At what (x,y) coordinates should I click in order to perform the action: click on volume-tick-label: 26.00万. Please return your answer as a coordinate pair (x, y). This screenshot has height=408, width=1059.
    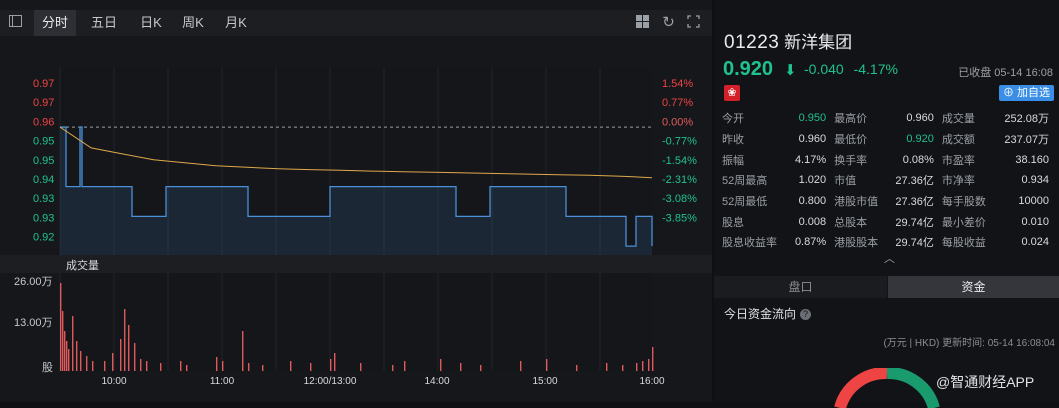
    Looking at the image, I should click on (33, 282).